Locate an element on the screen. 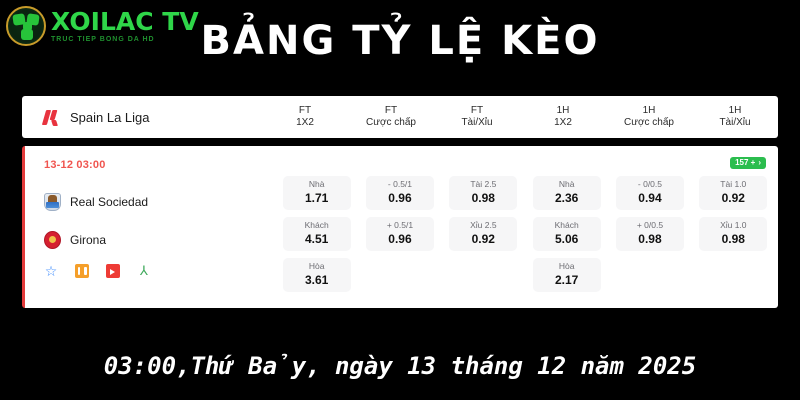 This screenshot has width=800, height=400. live-video-icon is located at coordinates (113, 271).